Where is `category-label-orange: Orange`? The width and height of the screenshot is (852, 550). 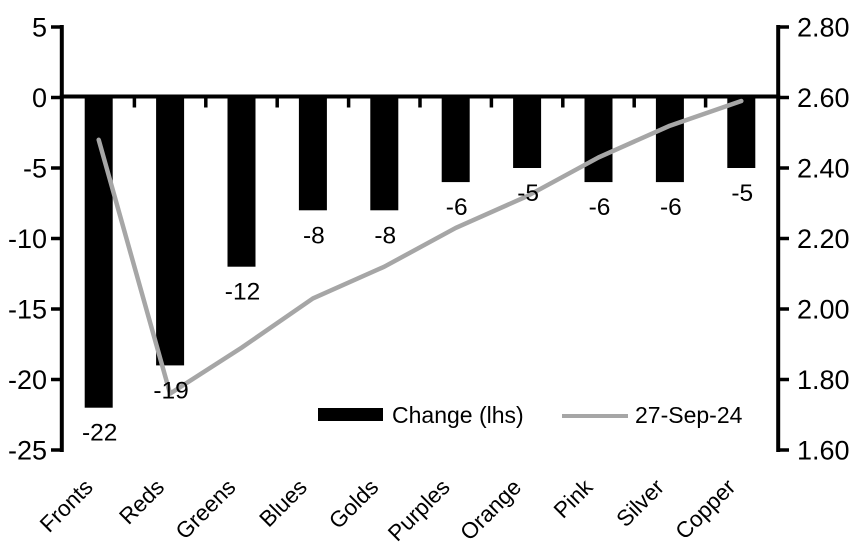
category-label-orange: Orange is located at coordinates (490, 509).